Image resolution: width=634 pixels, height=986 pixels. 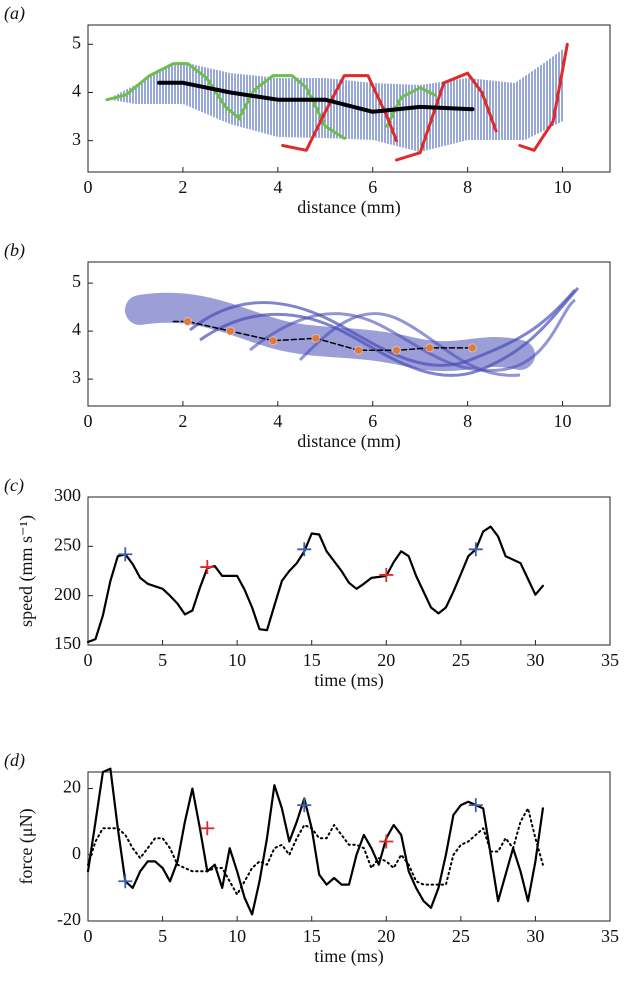 I want to click on y-tick-label: 20, so click(x=72, y=787).